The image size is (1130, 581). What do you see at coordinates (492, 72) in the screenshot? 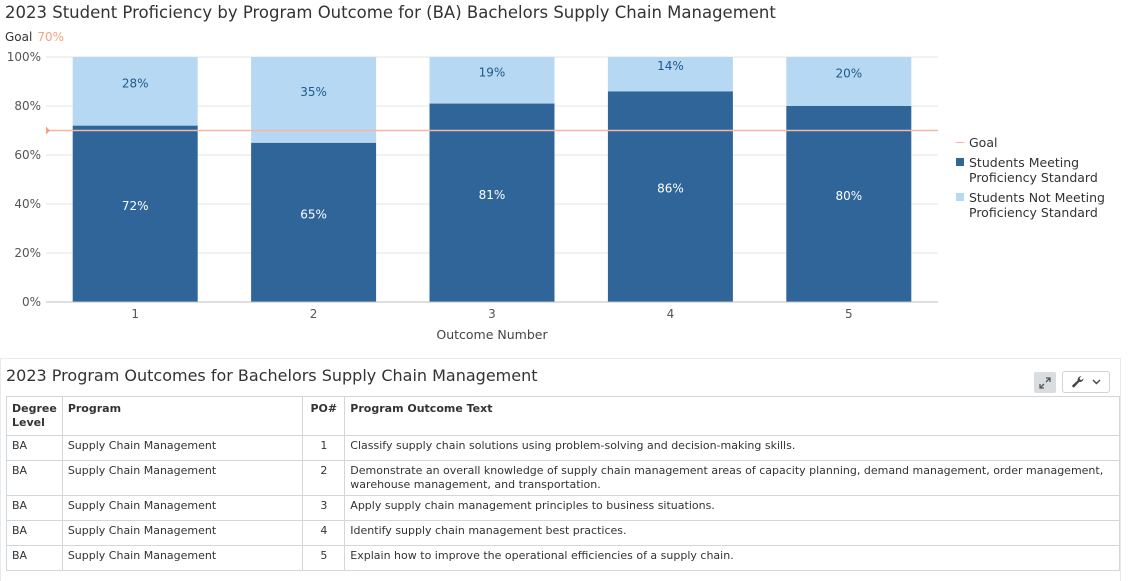
I see `data-label-not-meeting: 19%` at bounding box center [492, 72].